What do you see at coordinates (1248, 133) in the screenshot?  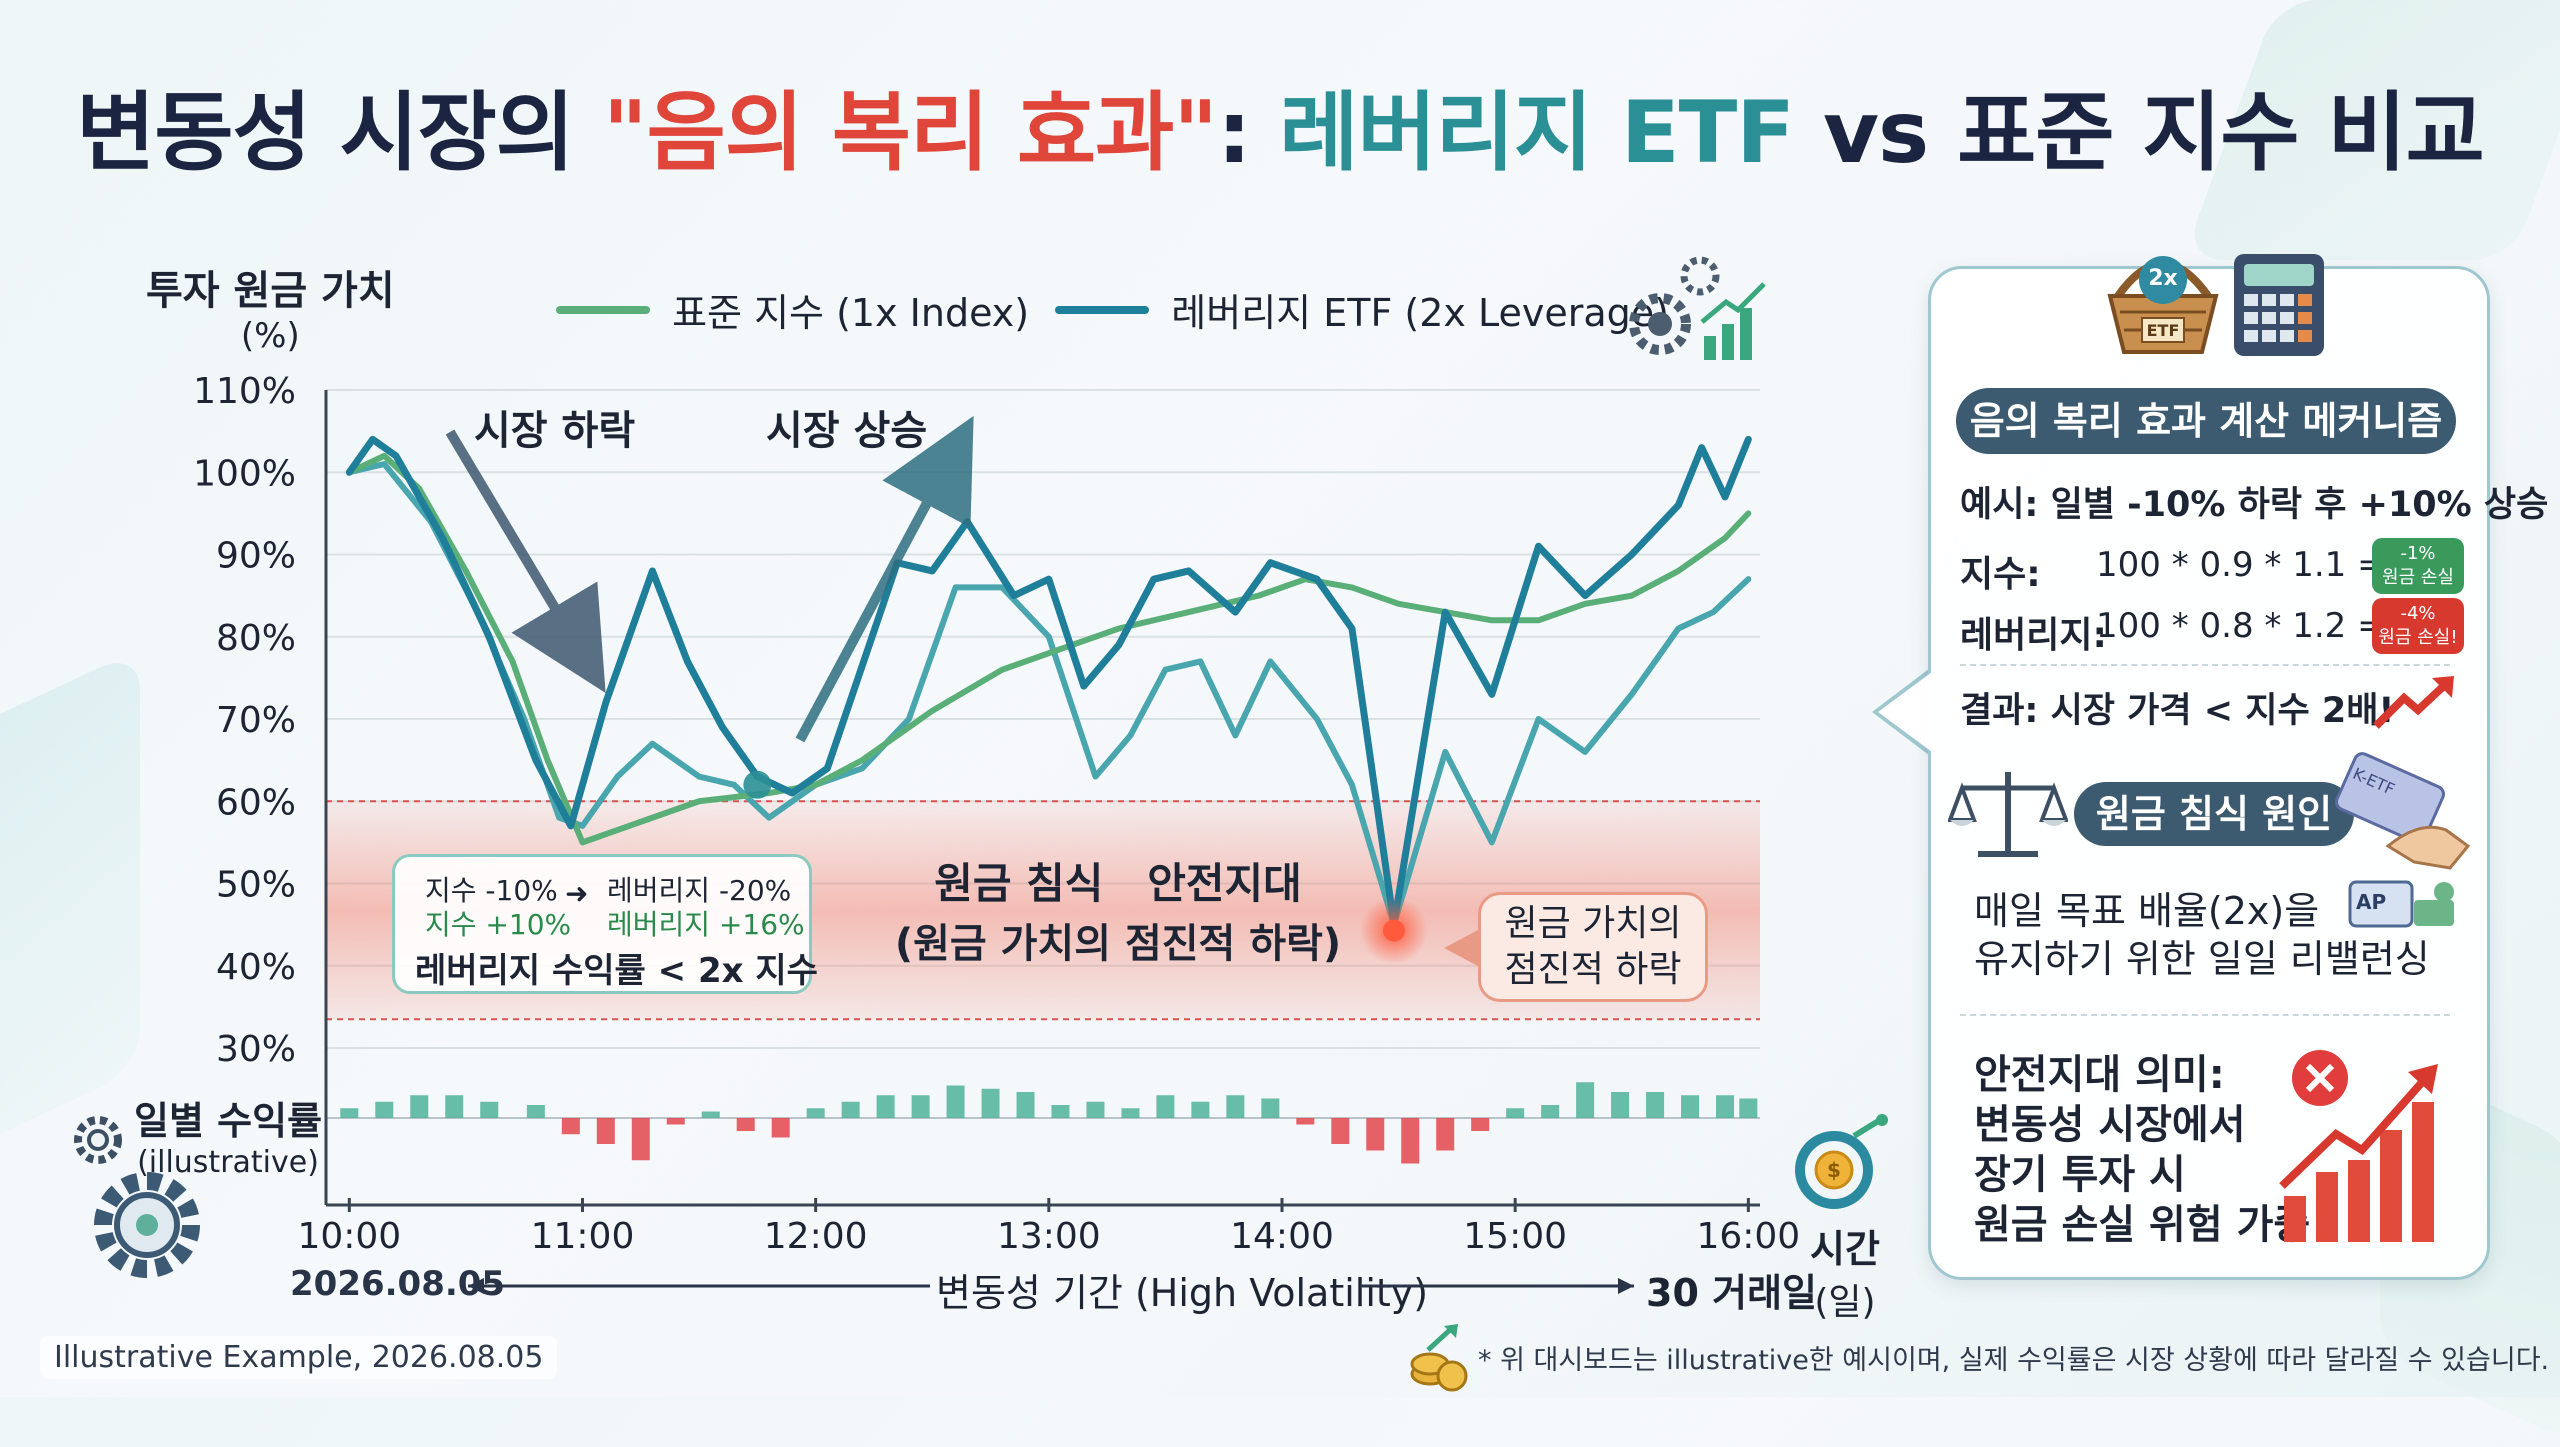 I see `title-part-3: :` at bounding box center [1248, 133].